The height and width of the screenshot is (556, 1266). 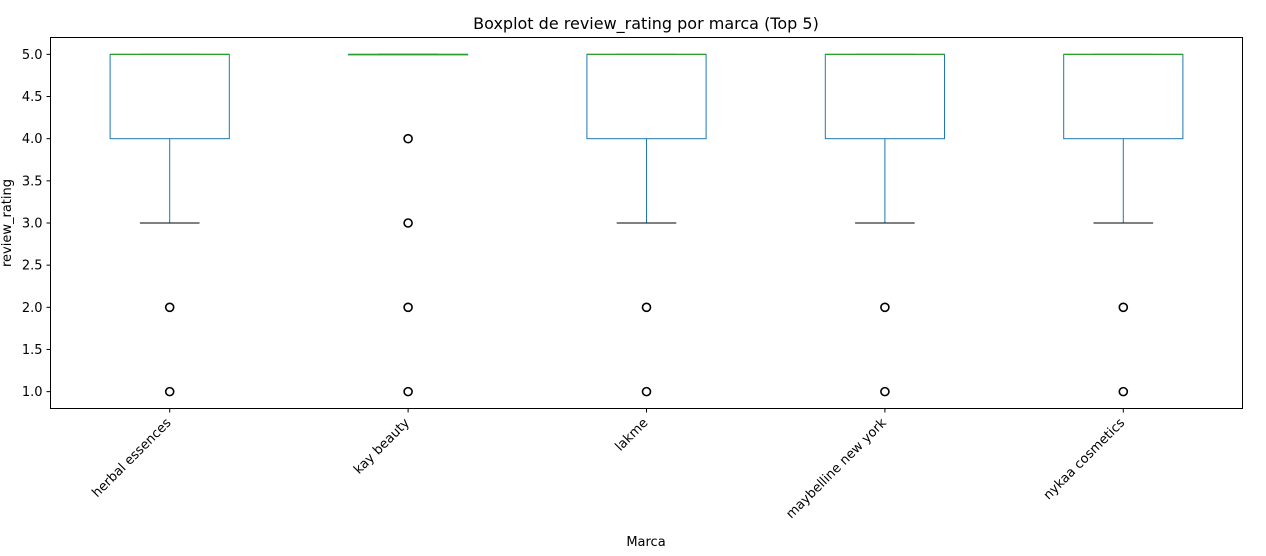 What do you see at coordinates (632, 435) in the screenshot?
I see `x-tick-label: lakme` at bounding box center [632, 435].